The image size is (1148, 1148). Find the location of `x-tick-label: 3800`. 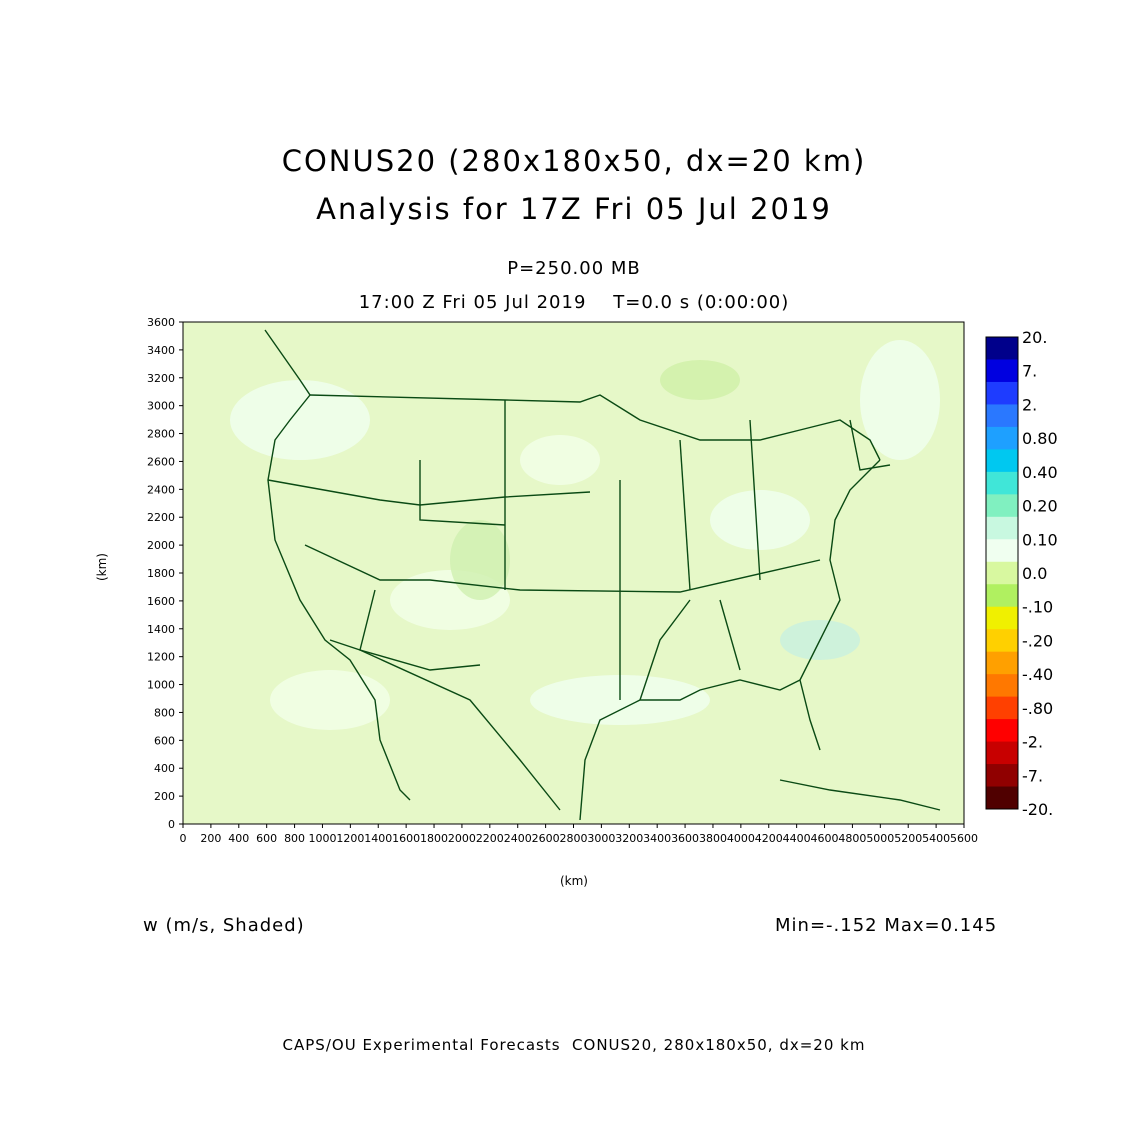

x-tick-label: 3800 is located at coordinates (713, 838).